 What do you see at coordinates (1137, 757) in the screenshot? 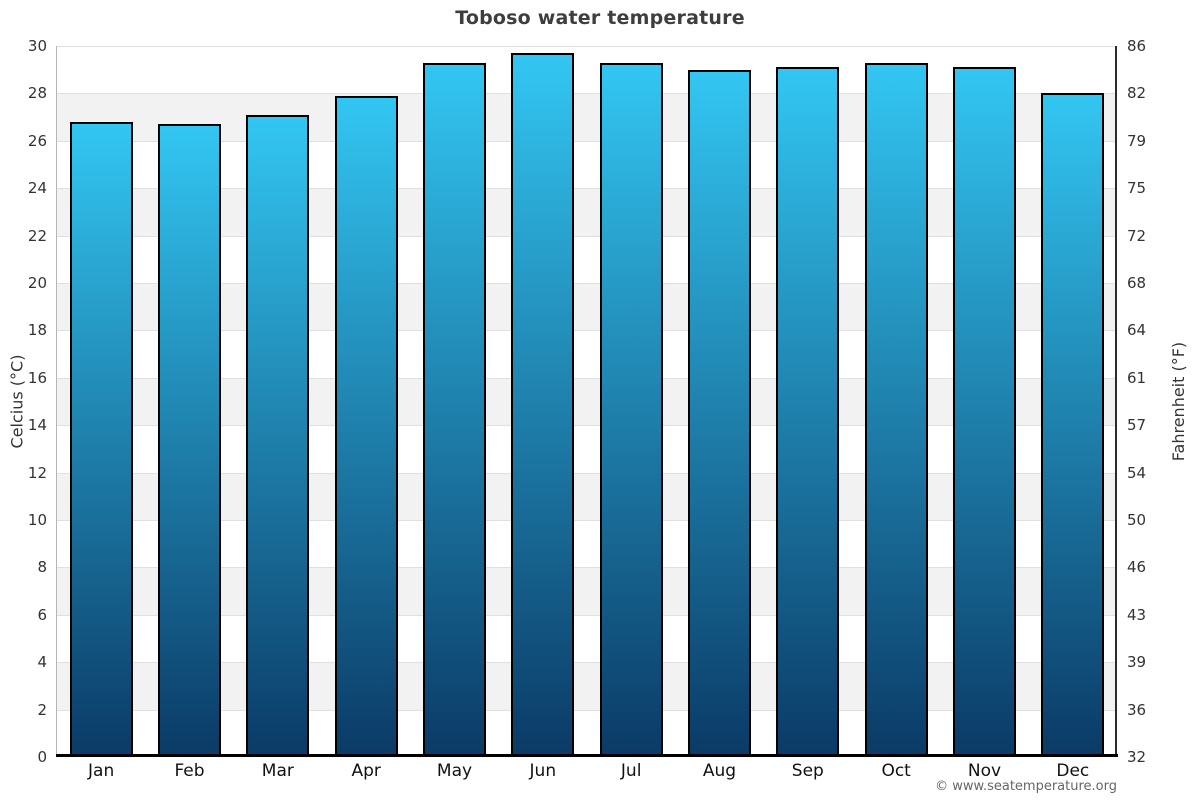
I see `y-axis-tick-fahrenheit: 32` at bounding box center [1137, 757].